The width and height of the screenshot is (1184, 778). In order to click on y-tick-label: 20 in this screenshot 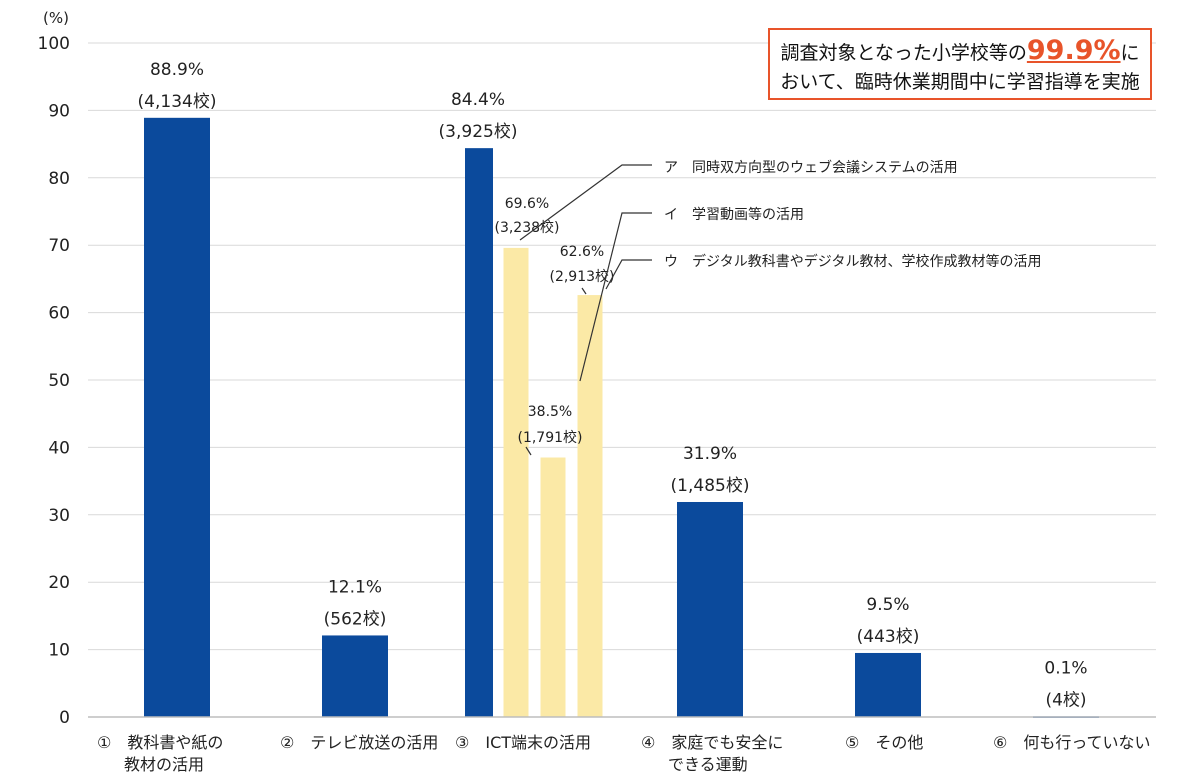, I will do `click(59, 583)`.